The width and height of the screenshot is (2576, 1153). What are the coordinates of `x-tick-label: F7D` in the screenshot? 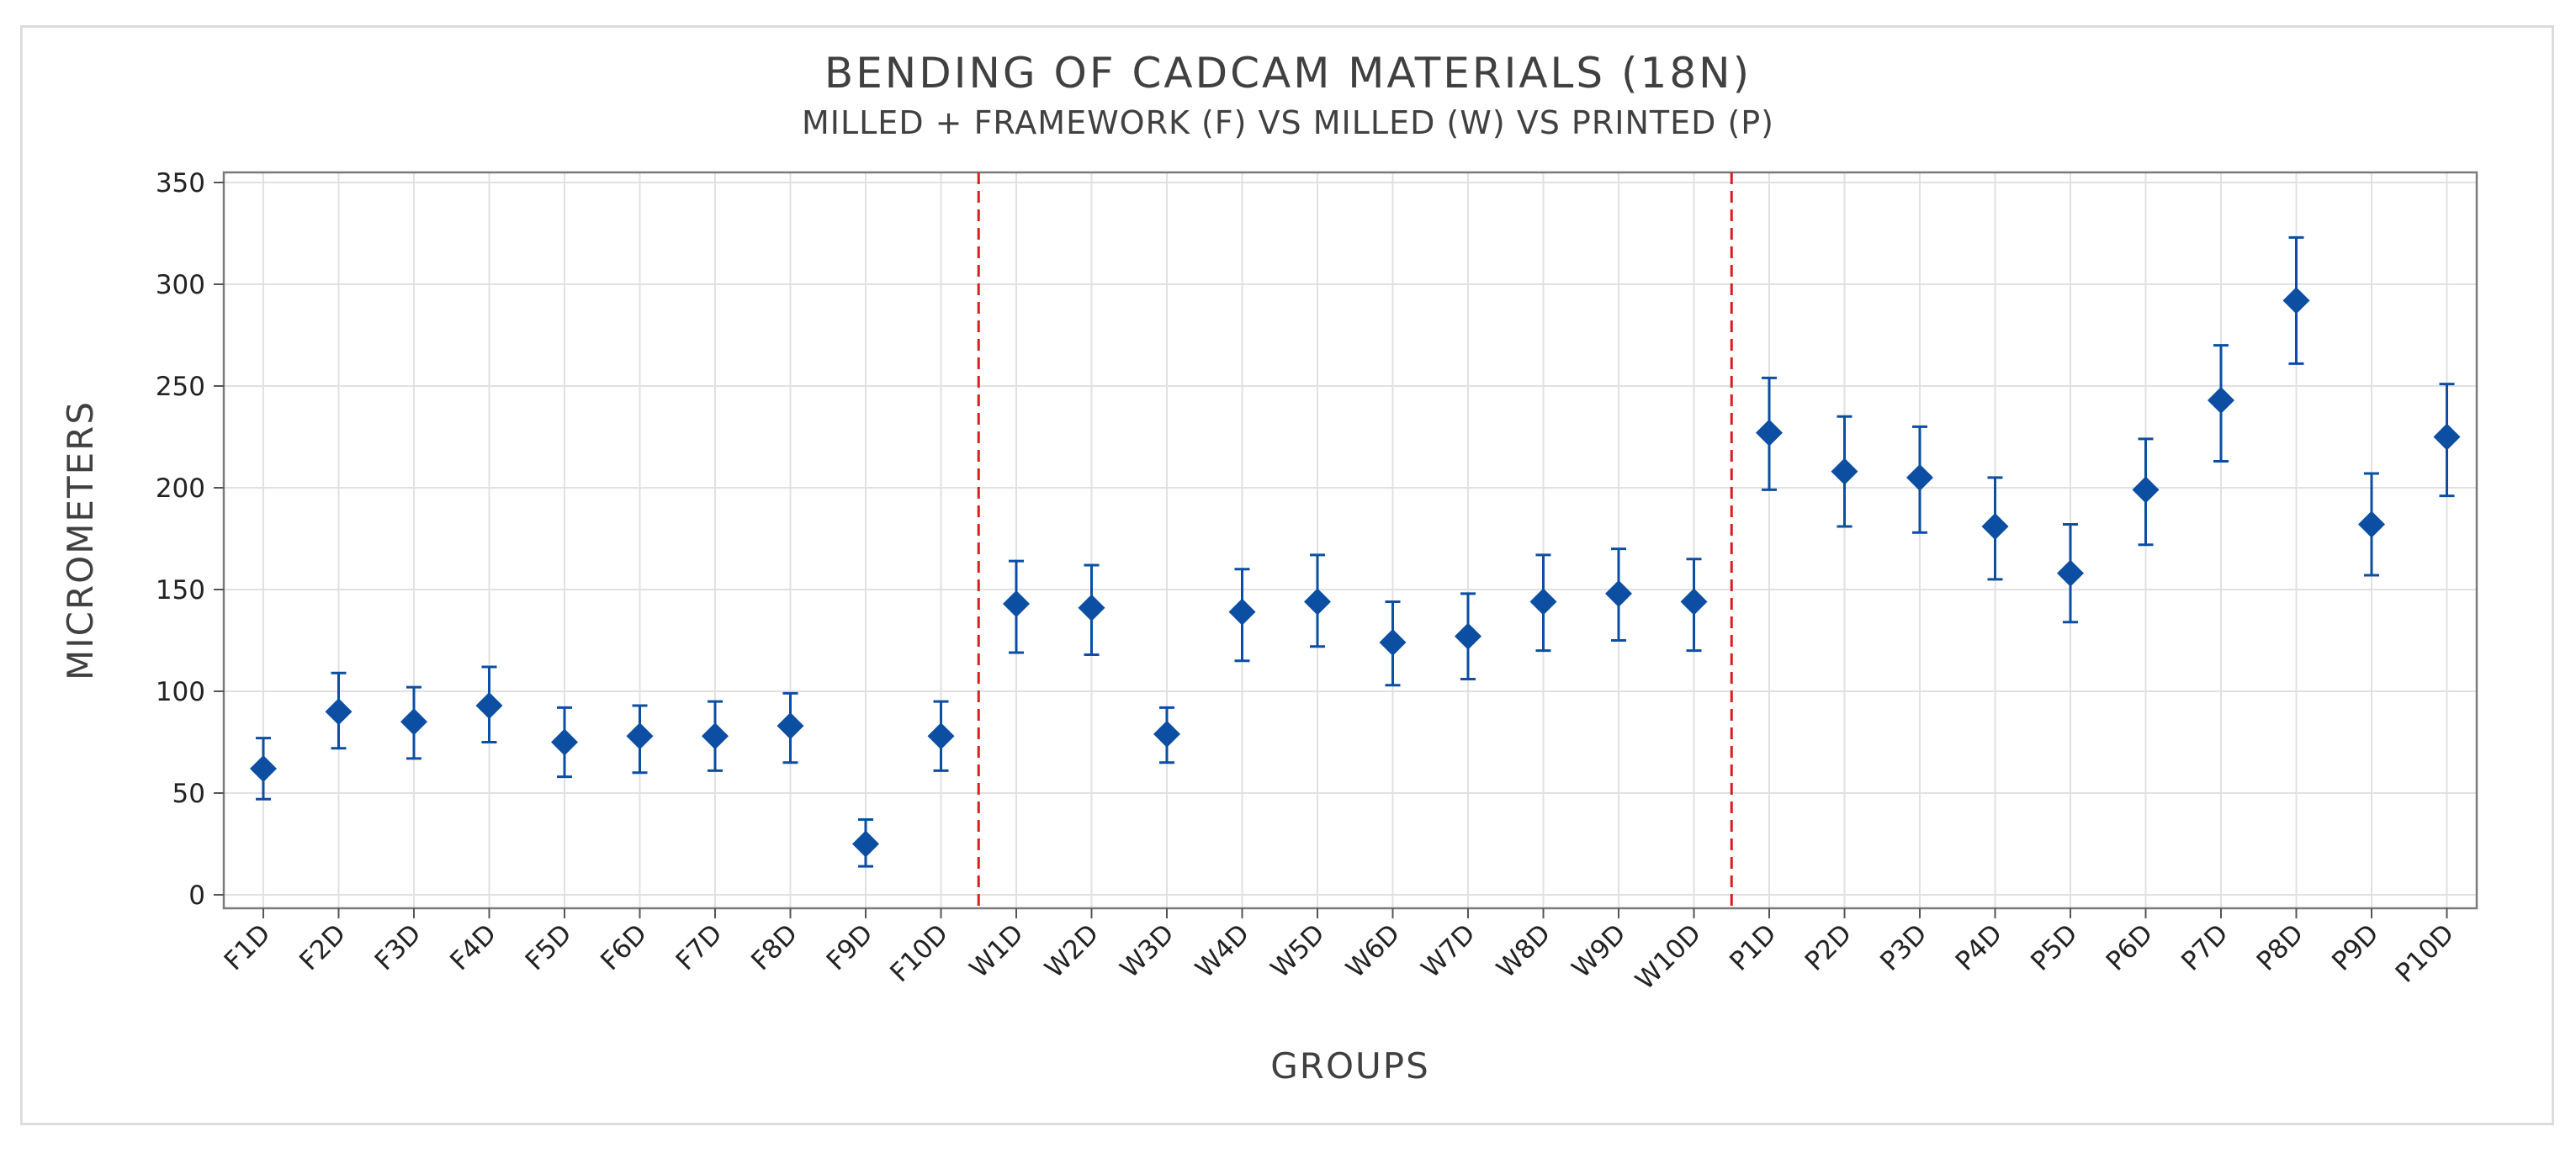 It's located at (700, 947).